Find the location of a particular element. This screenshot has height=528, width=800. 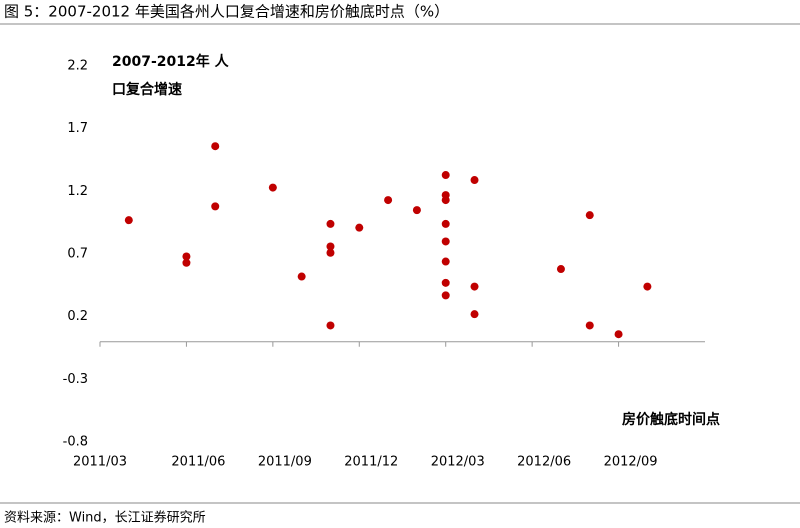

y-tick-label: 1.7 is located at coordinates (77, 128).